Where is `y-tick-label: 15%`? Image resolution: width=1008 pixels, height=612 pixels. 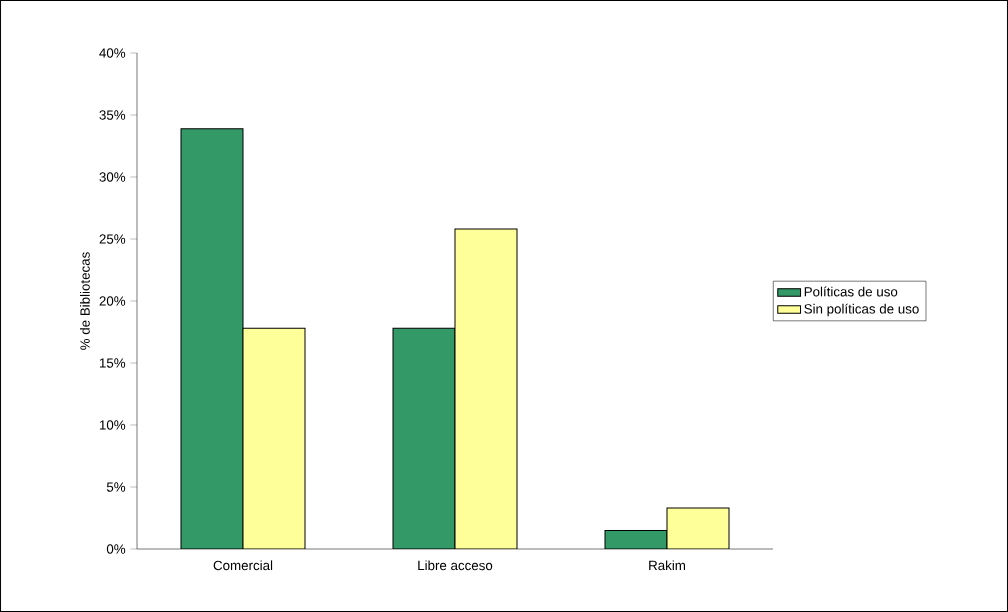
y-tick-label: 15% is located at coordinates (112, 363).